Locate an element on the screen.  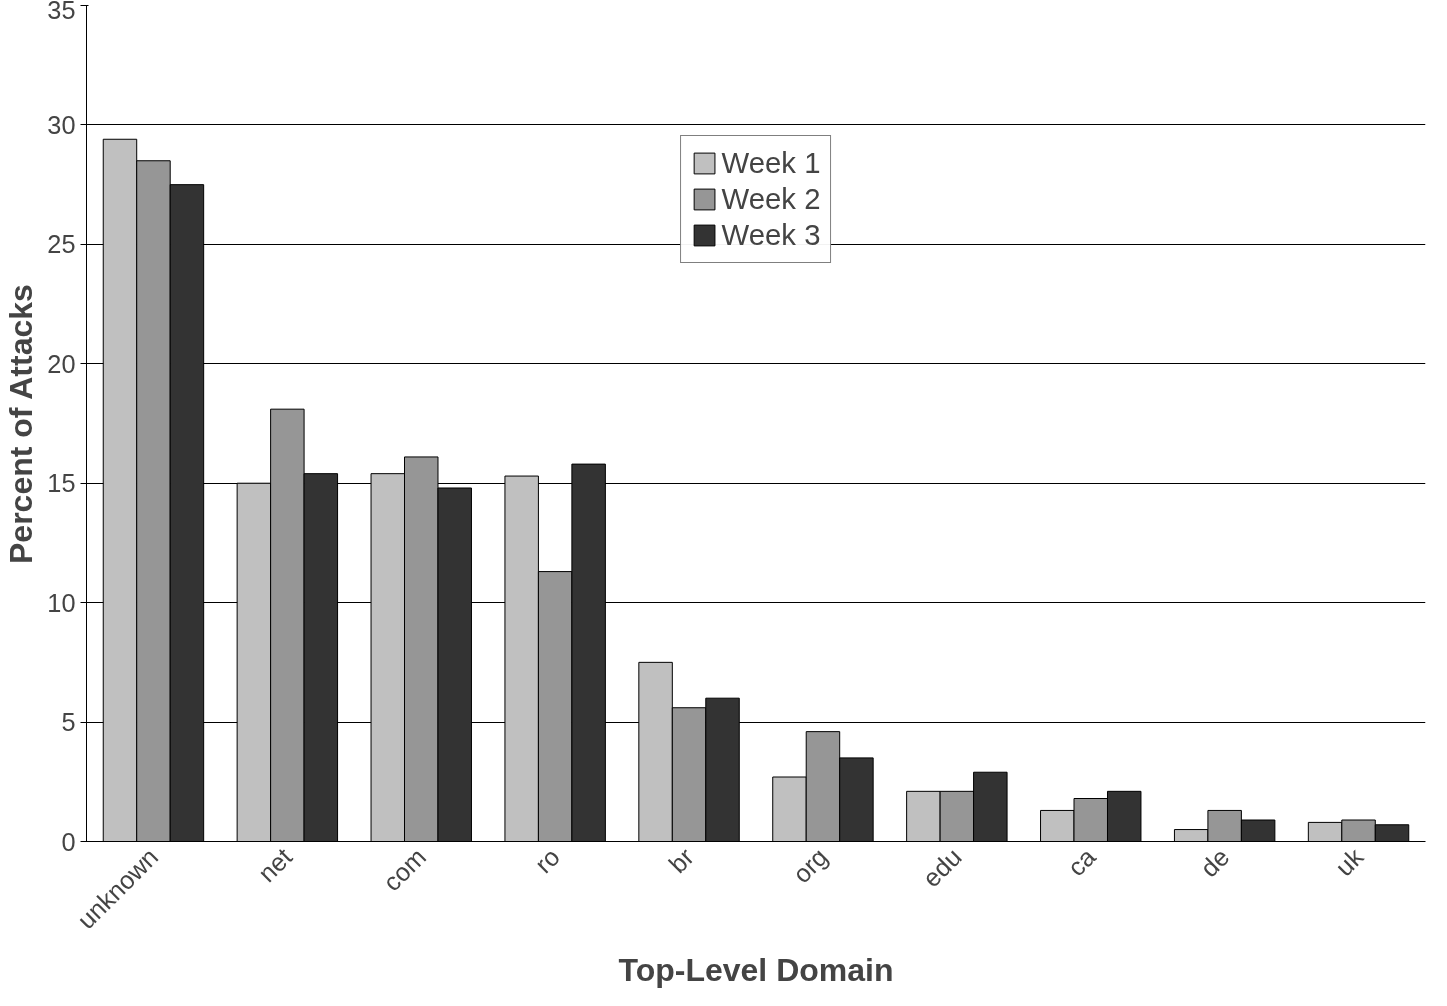
x-tick-label: br is located at coordinates (681, 860).